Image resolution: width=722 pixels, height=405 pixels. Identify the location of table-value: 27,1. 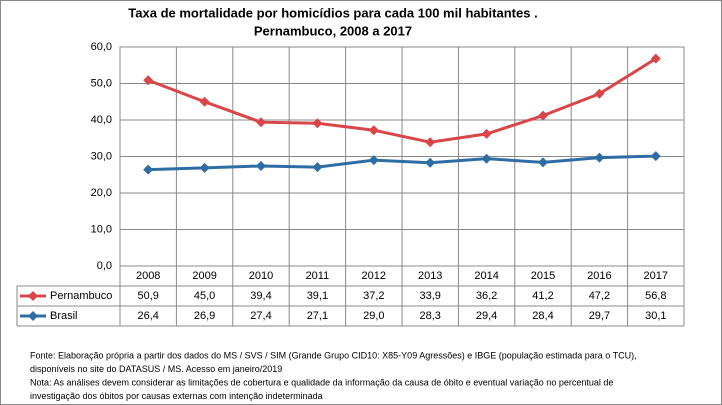
(317, 316).